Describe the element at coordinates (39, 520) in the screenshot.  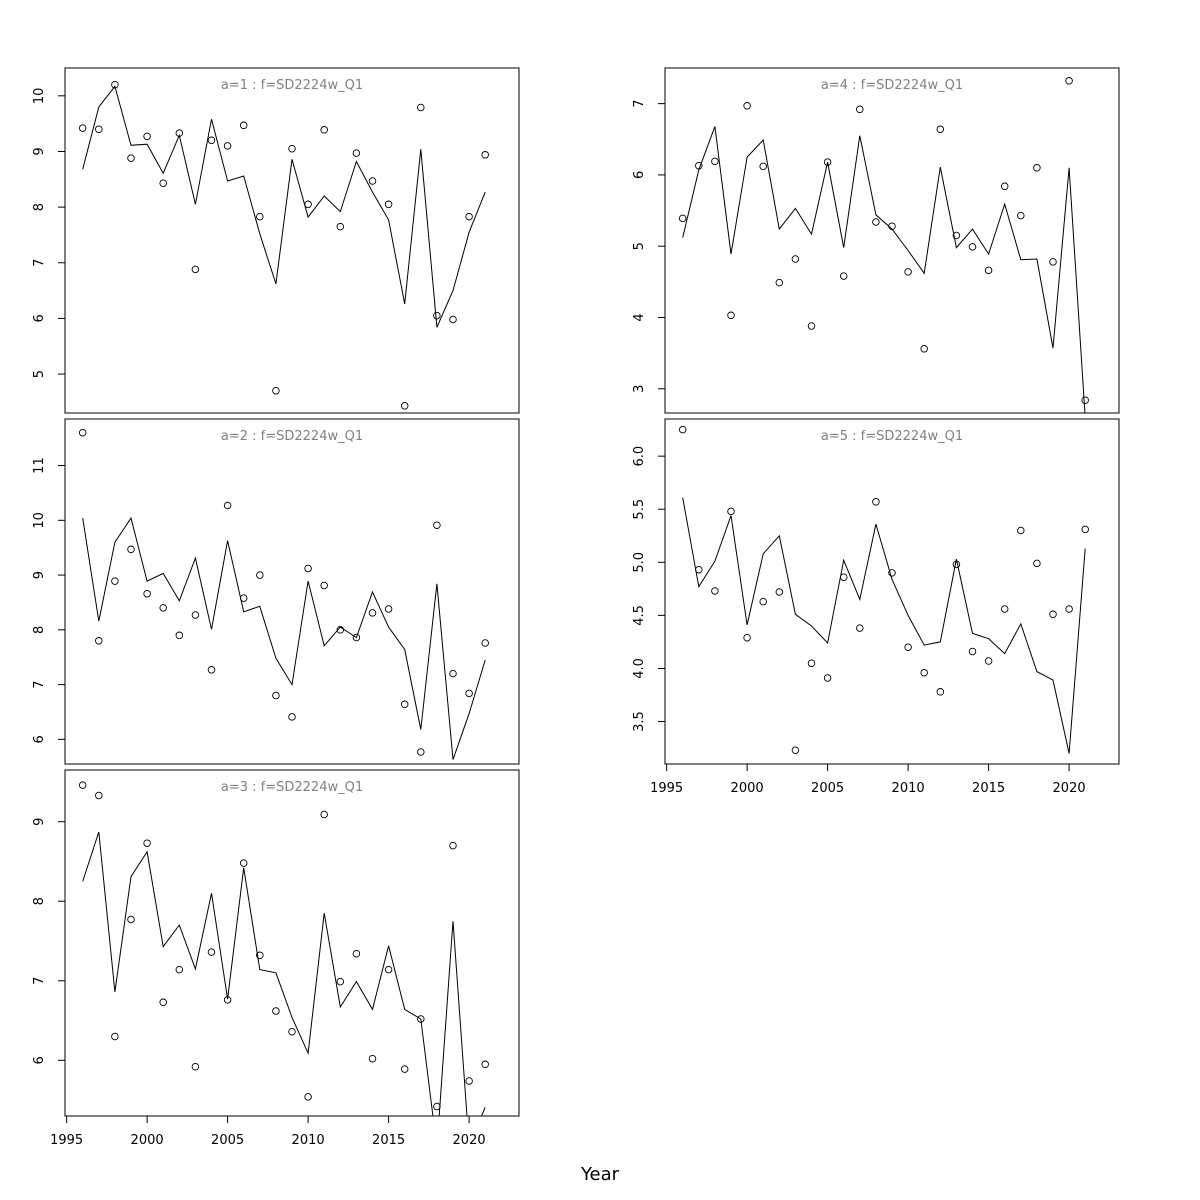
I see `y-tick-label-2-4: 10` at that location.